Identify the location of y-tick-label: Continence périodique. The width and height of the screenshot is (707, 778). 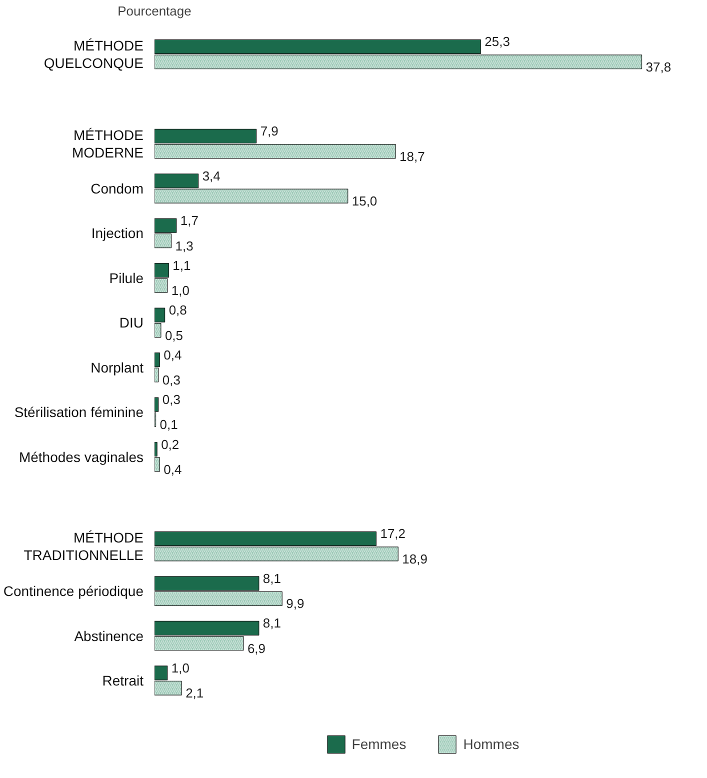
(73, 591).